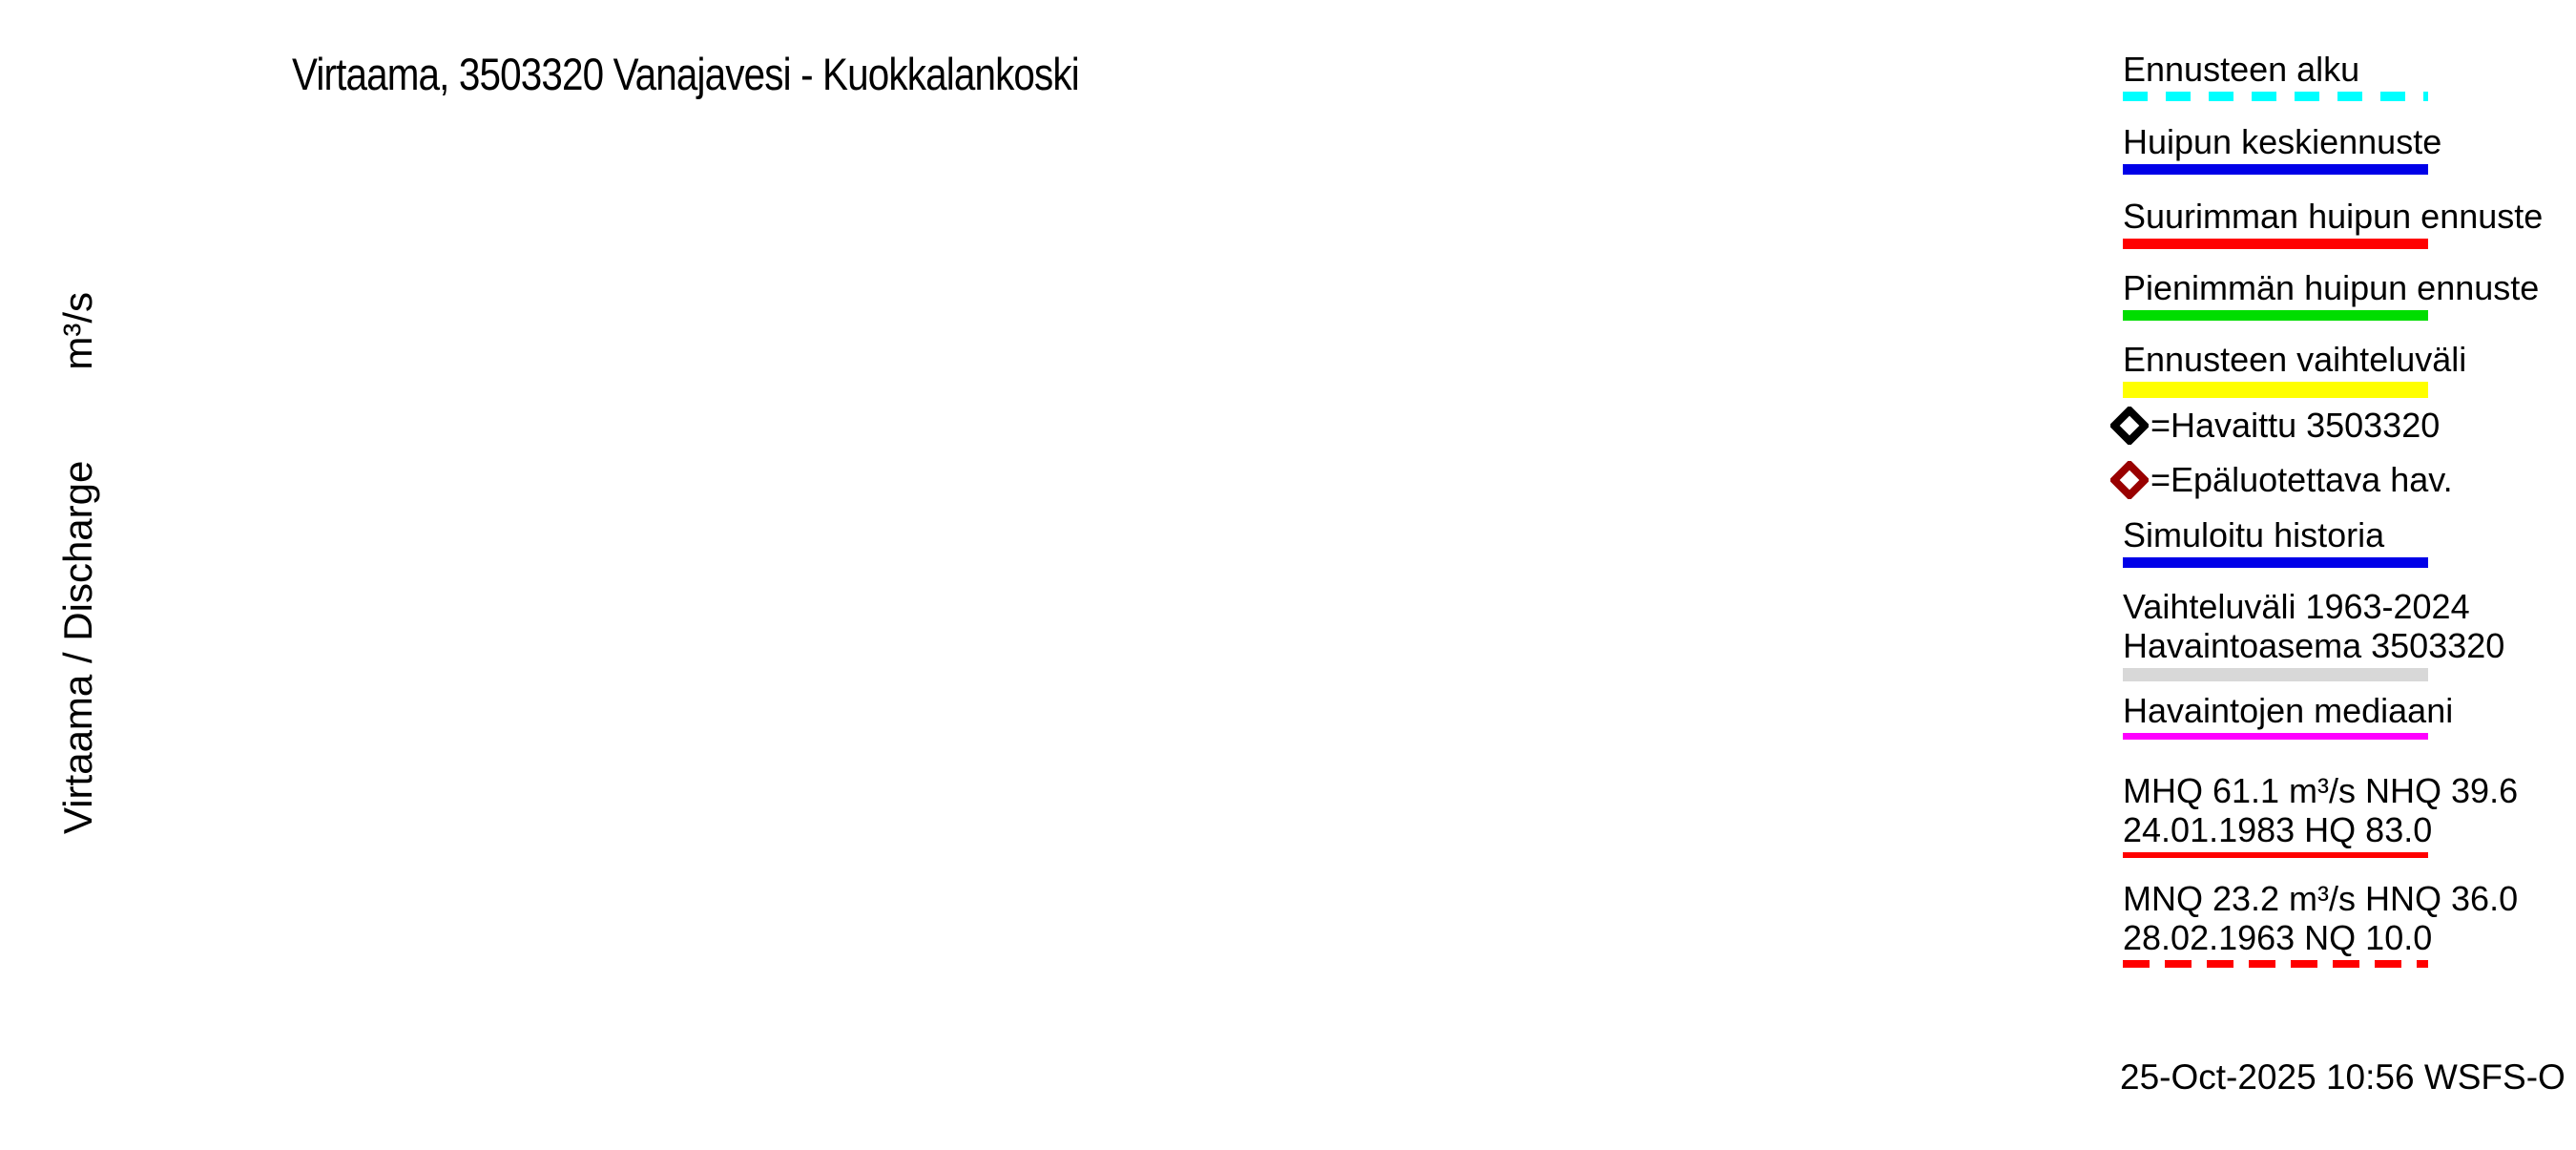  What do you see at coordinates (2275, 96) in the screenshot?
I see `cyan-dashed-line-sample` at bounding box center [2275, 96].